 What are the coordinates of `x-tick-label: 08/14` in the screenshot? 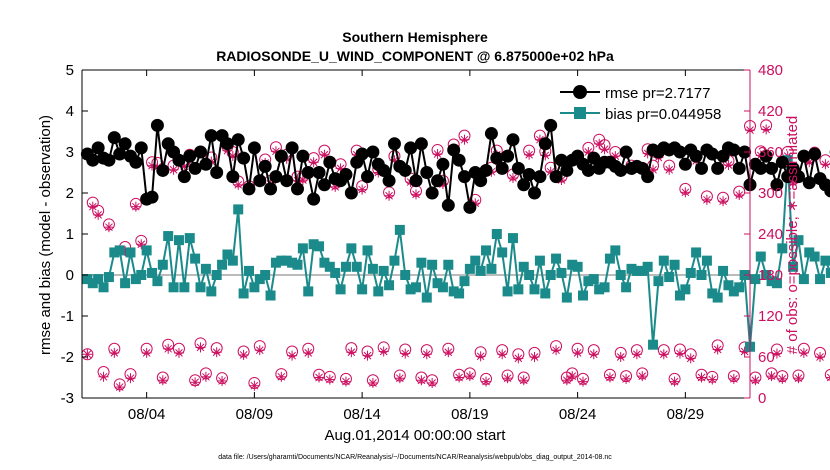 It's located at (362, 414).